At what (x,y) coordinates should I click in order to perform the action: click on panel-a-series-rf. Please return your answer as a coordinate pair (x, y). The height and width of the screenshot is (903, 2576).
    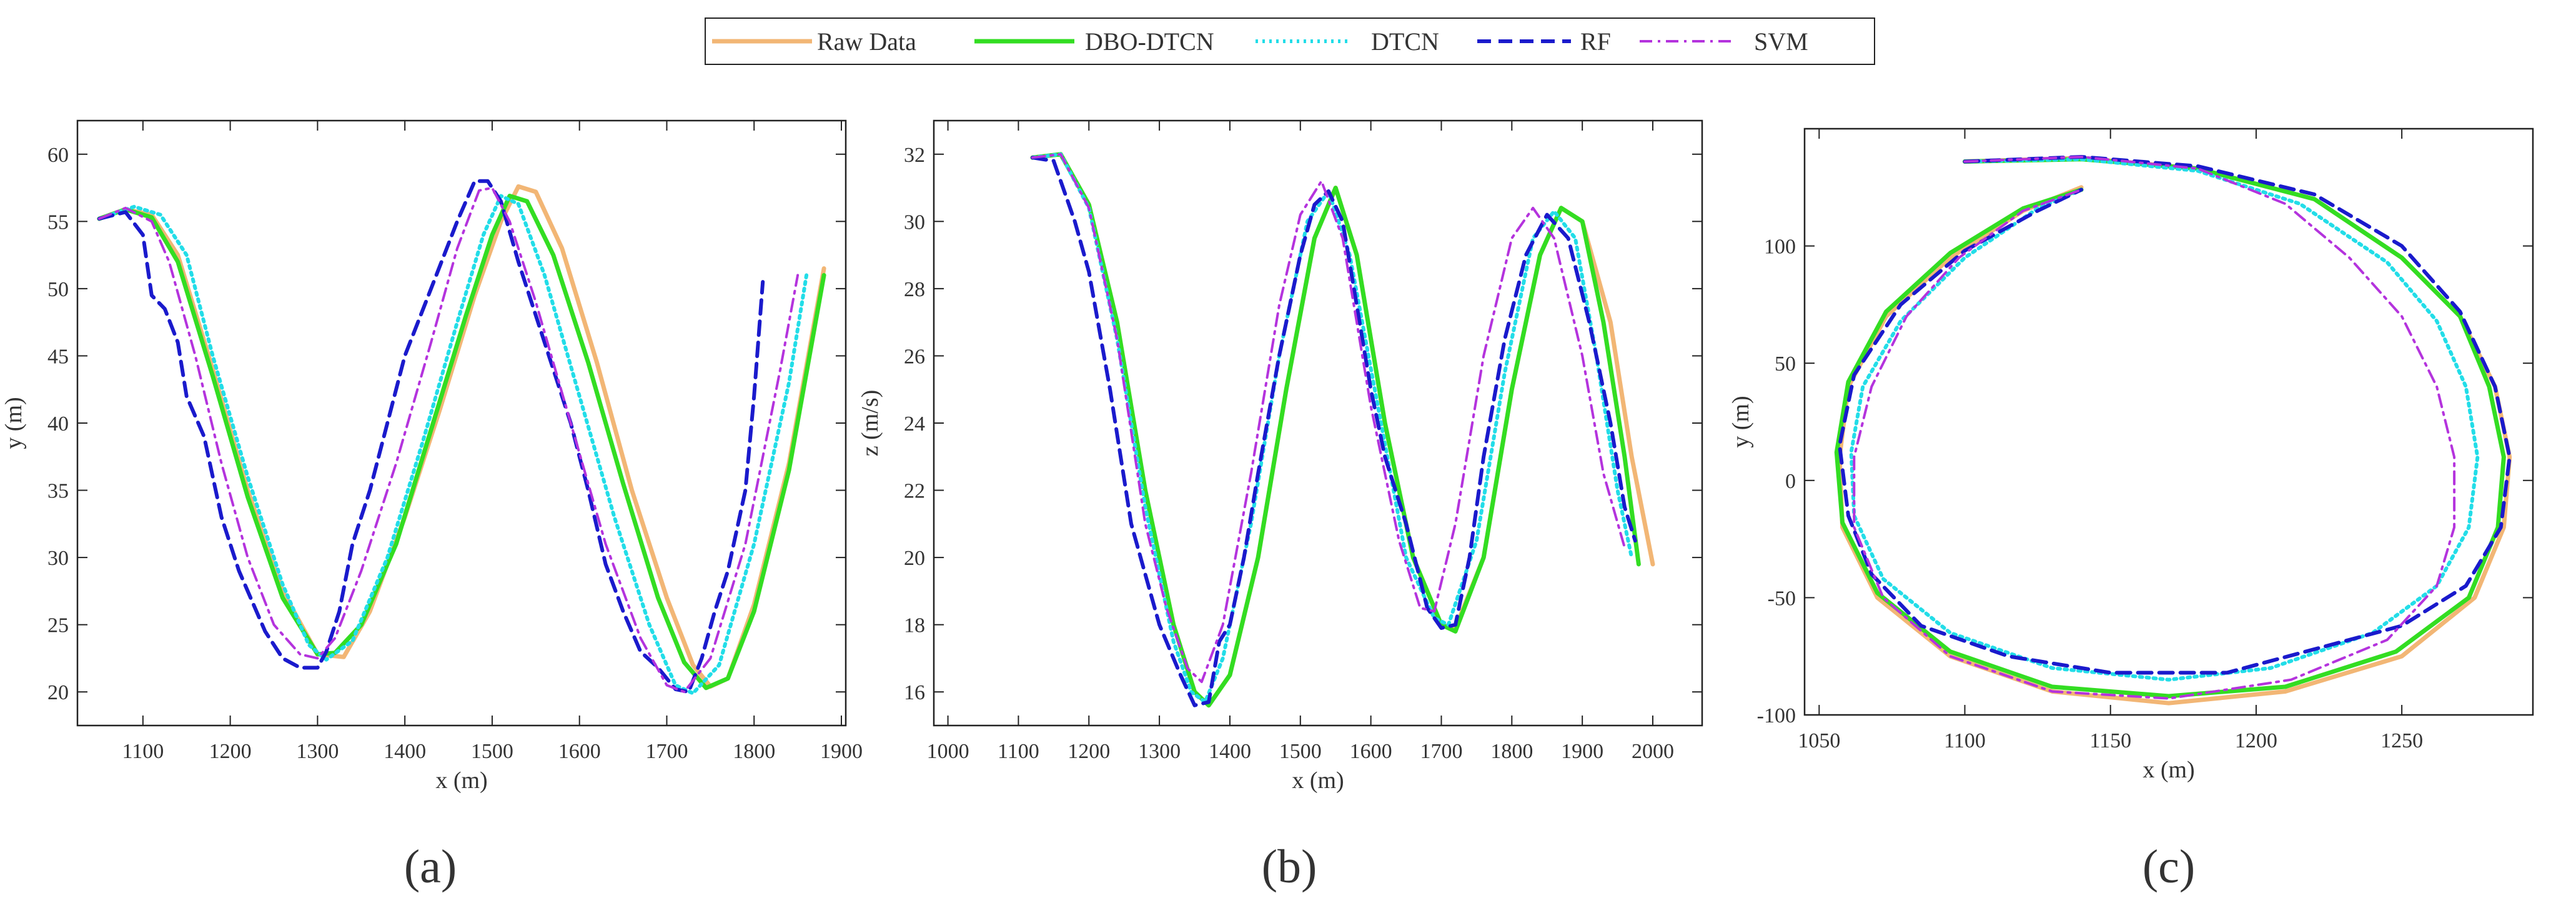
    Looking at the image, I should click on (431, 436).